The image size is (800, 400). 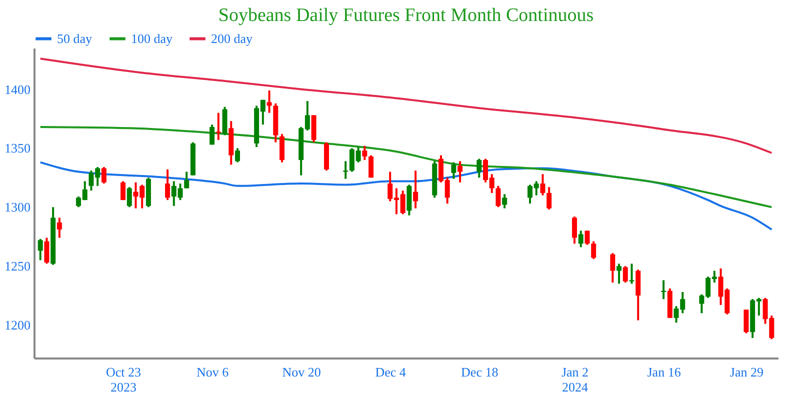 I want to click on chart-title: Soybeans Daily Futures Front Month Continuous, so click(x=406, y=15).